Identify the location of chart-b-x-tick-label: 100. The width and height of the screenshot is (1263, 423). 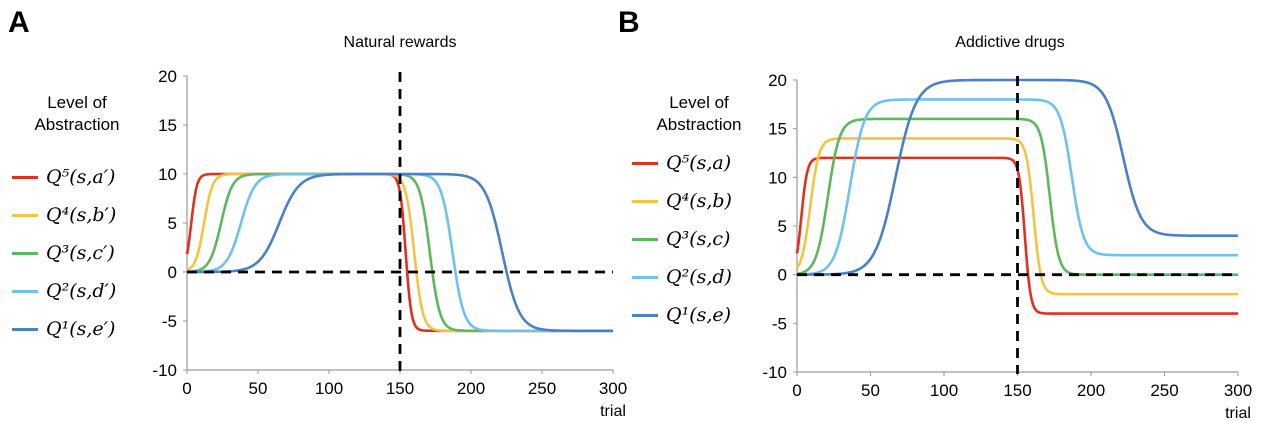
(944, 390).